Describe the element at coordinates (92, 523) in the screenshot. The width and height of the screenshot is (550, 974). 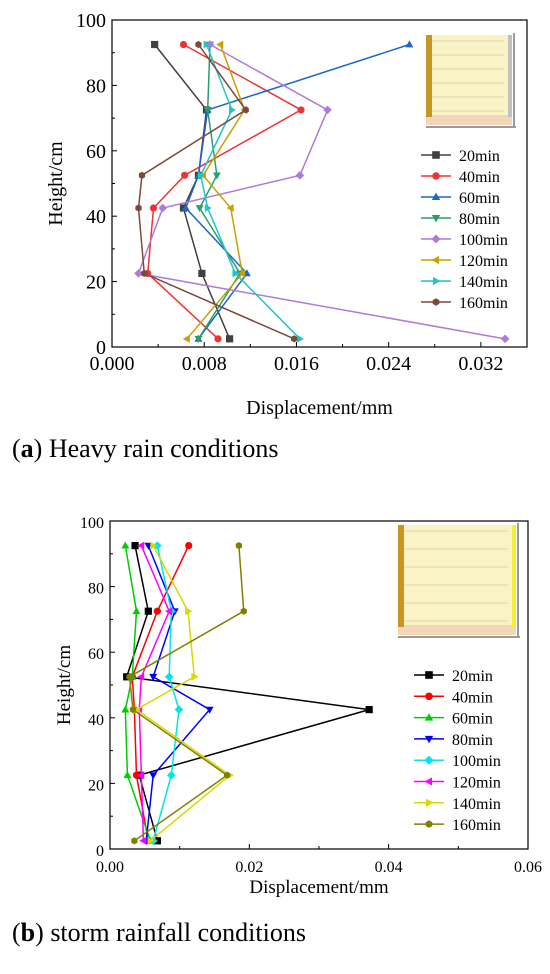
I see `b-y-tick-label: 100` at that location.